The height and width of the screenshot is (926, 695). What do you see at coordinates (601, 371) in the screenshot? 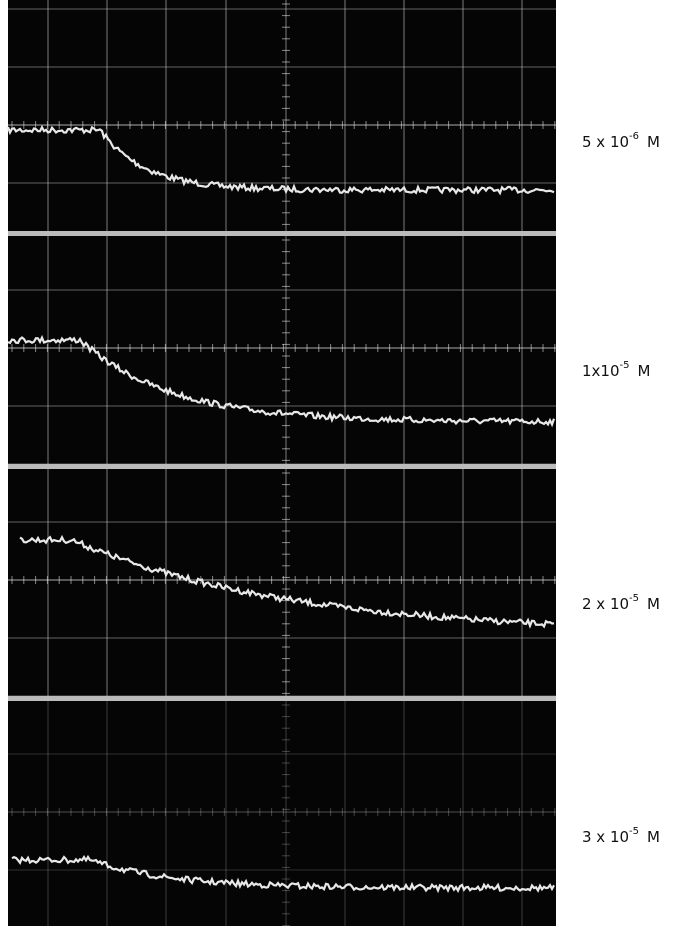
I see `label-base: 1x10` at bounding box center [601, 371].